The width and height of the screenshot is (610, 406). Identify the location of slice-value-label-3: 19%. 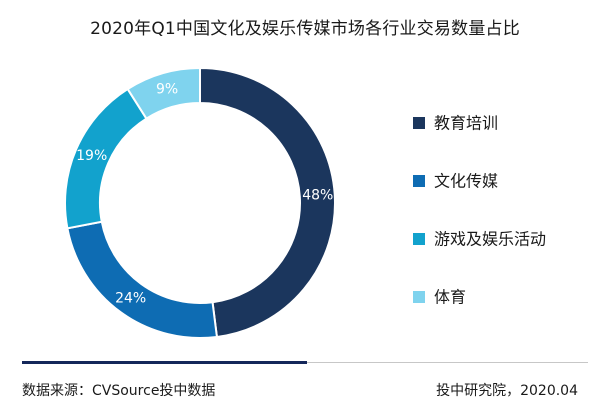
(91, 156).